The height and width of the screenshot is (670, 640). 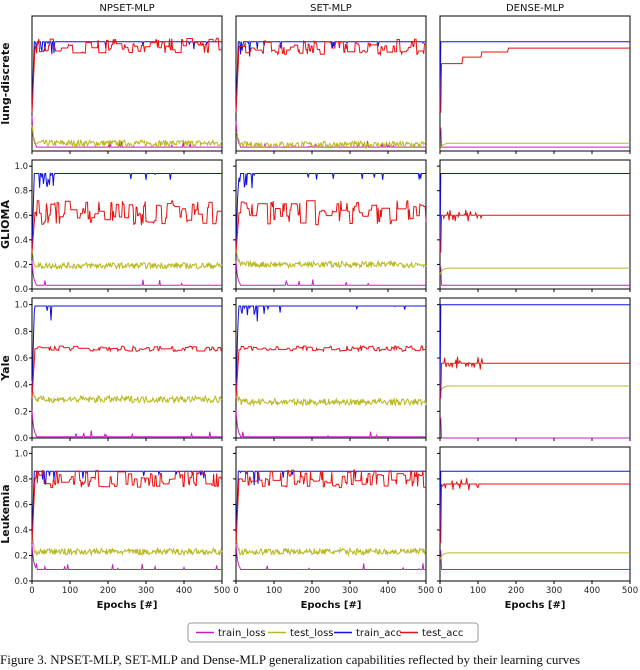 I want to click on column-title: DENSE-MLP, so click(x=535, y=8).